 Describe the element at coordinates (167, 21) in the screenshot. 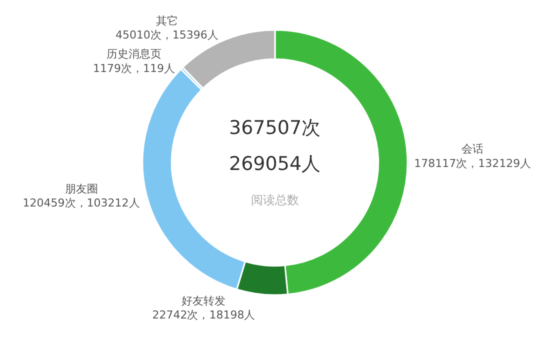

I see `slice-label: 其它` at that location.